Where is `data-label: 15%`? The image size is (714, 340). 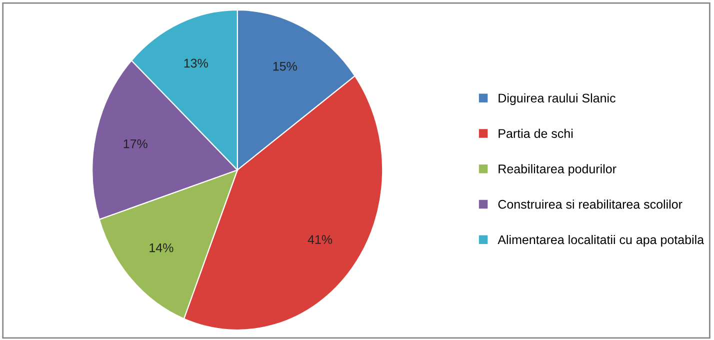
data-label: 15% is located at coordinates (285, 66).